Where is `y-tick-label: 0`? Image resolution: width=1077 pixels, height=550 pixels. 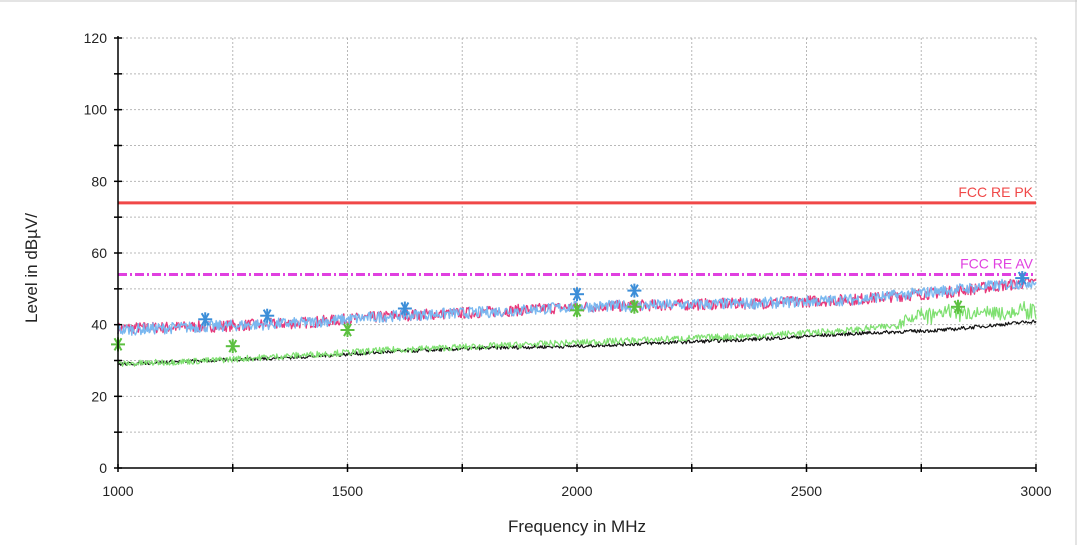 y-tick-label: 0 is located at coordinates (103, 468).